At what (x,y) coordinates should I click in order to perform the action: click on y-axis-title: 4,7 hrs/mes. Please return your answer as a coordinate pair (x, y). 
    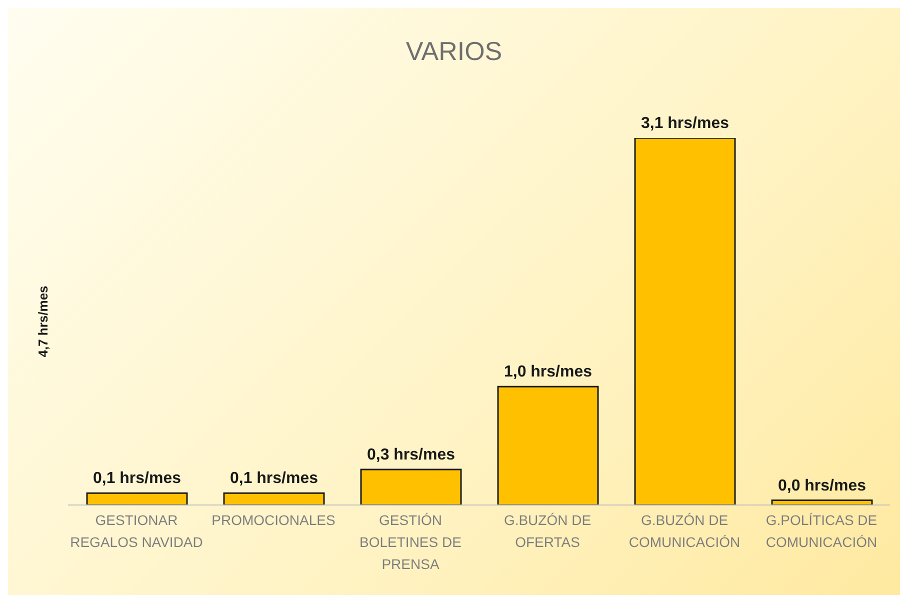
    Looking at the image, I should click on (43, 322).